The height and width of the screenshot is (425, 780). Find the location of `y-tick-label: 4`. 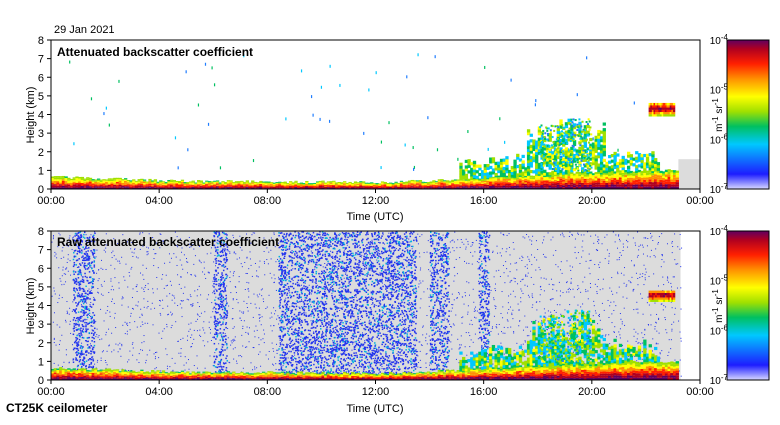

y-tick-label: 4 is located at coordinates (41, 116).